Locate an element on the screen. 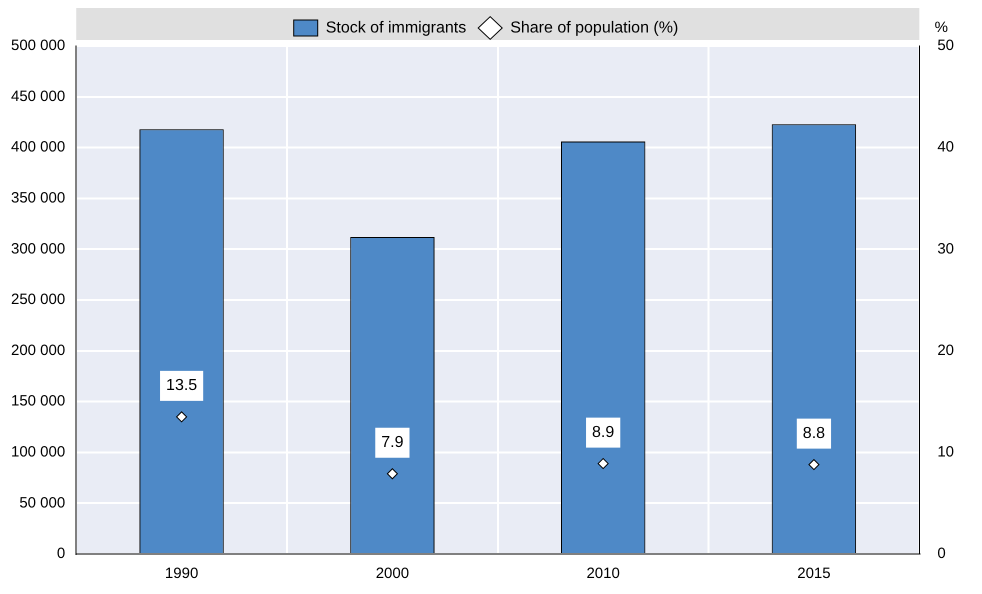  y-tick-label: 500 000 is located at coordinates (38, 45).